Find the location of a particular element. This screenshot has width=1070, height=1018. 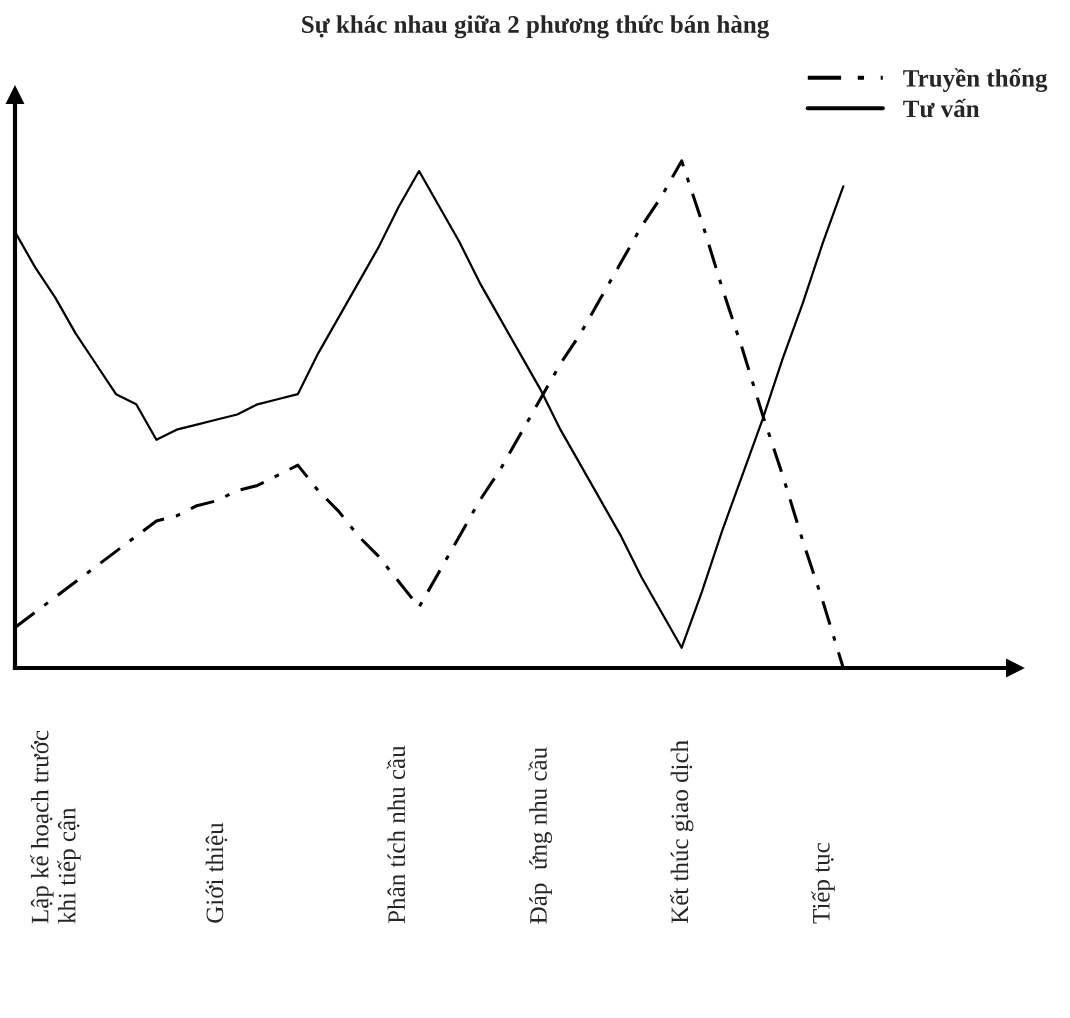

legend-label: Tư vấn is located at coordinates (941, 108).